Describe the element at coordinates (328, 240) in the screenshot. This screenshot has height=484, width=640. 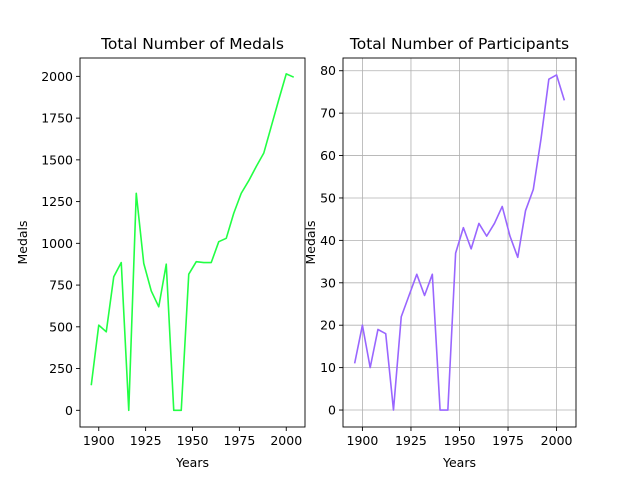
I see `y-tick-label: 40` at that location.